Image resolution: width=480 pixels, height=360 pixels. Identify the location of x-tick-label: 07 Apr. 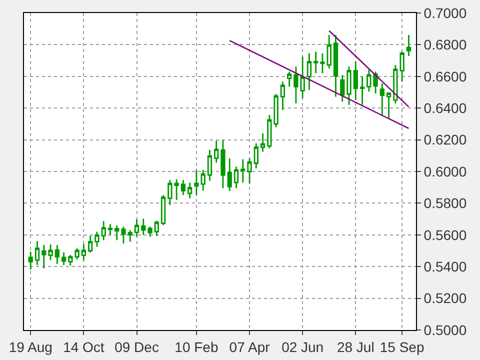
(249, 346).